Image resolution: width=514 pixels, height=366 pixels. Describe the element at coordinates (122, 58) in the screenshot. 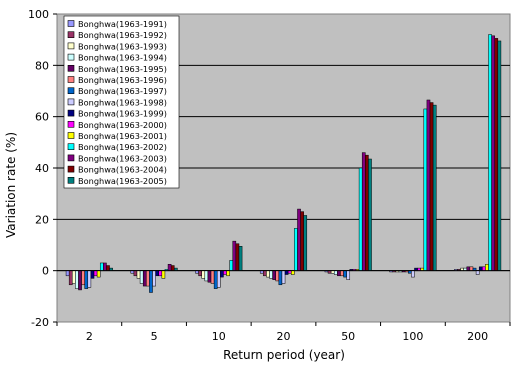

I see `legend-label: Bonghwa(1963-1994)` at that location.